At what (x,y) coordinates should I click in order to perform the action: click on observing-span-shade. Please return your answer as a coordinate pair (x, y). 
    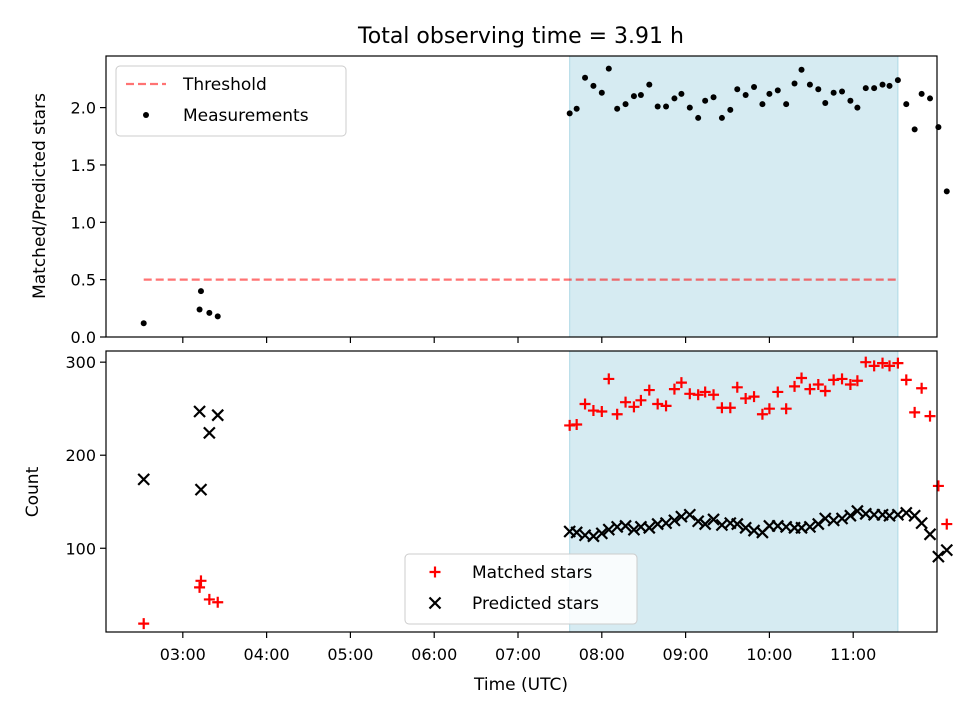
    Looking at the image, I should click on (734, 196).